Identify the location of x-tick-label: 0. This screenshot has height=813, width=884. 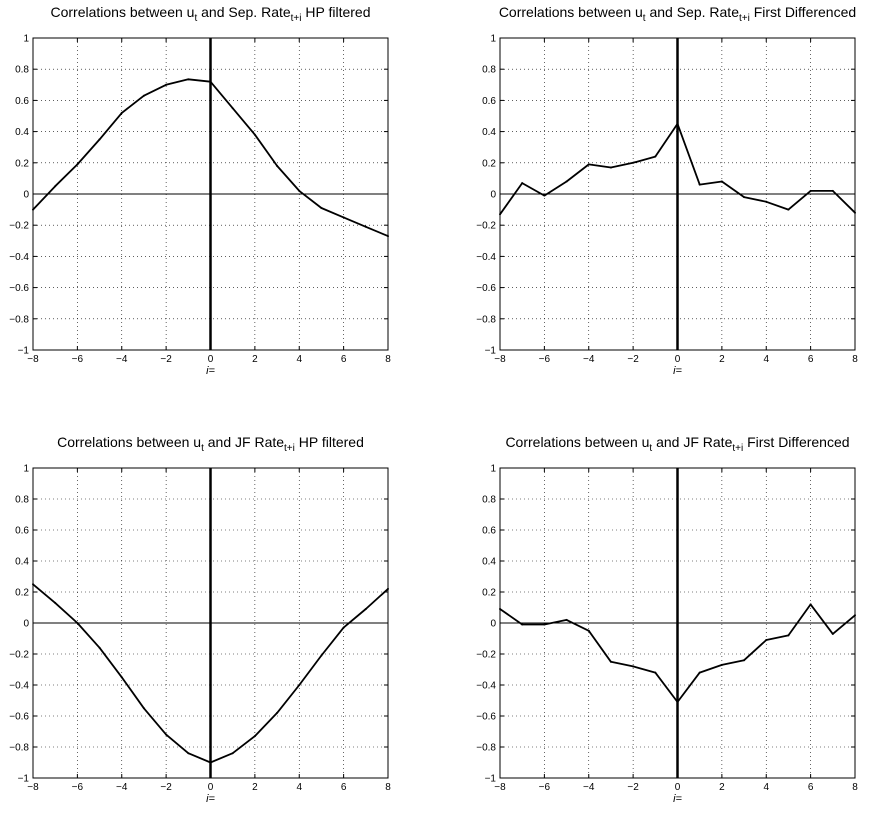
(211, 359).